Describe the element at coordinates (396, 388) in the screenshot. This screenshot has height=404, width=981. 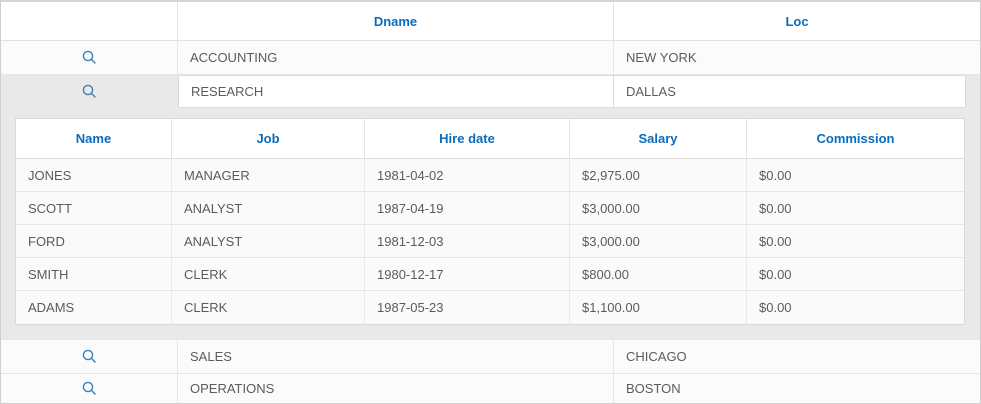
I see `dname-cell: OPERATIONS` at that location.